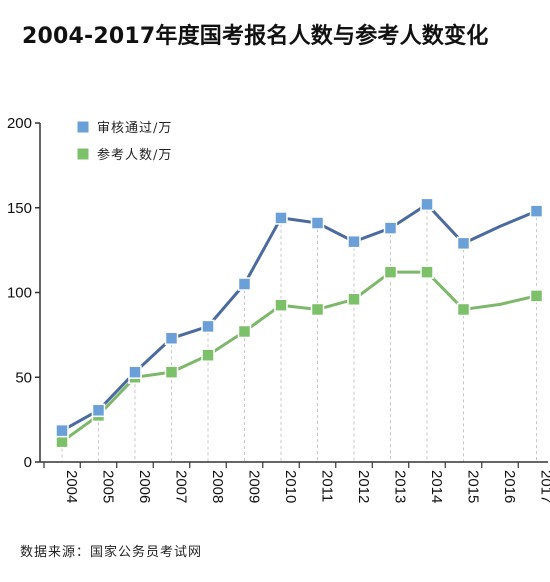  I want to click on y-tick-label: 50, so click(23, 377).